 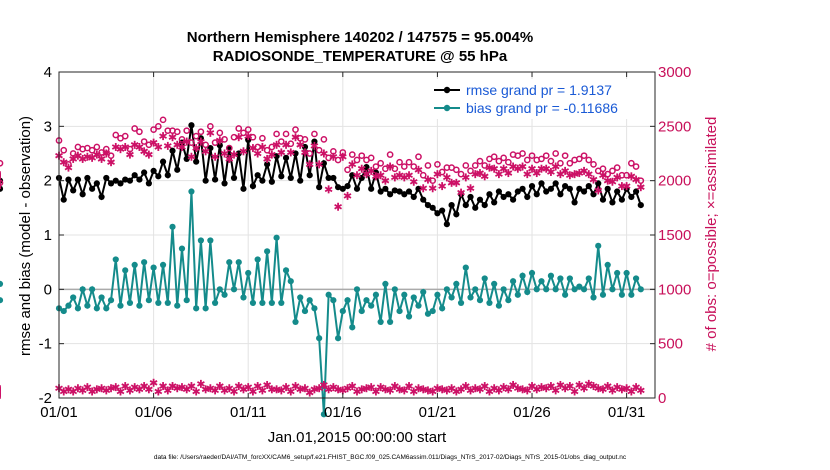 I want to click on y-right-tick-label: 0, so click(x=662, y=398).